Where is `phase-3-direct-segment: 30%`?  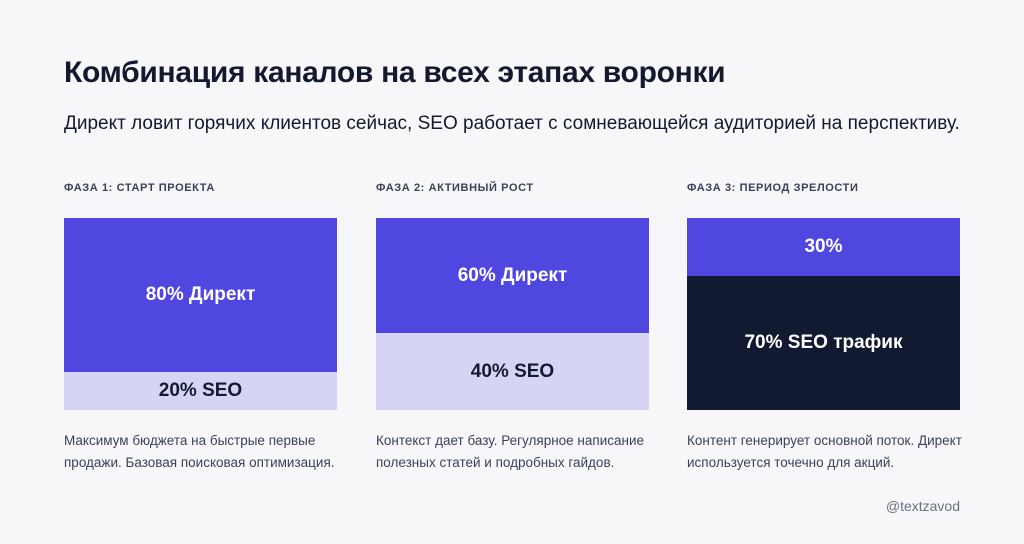
phase-3-direct-segment: 30% is located at coordinates (823, 247).